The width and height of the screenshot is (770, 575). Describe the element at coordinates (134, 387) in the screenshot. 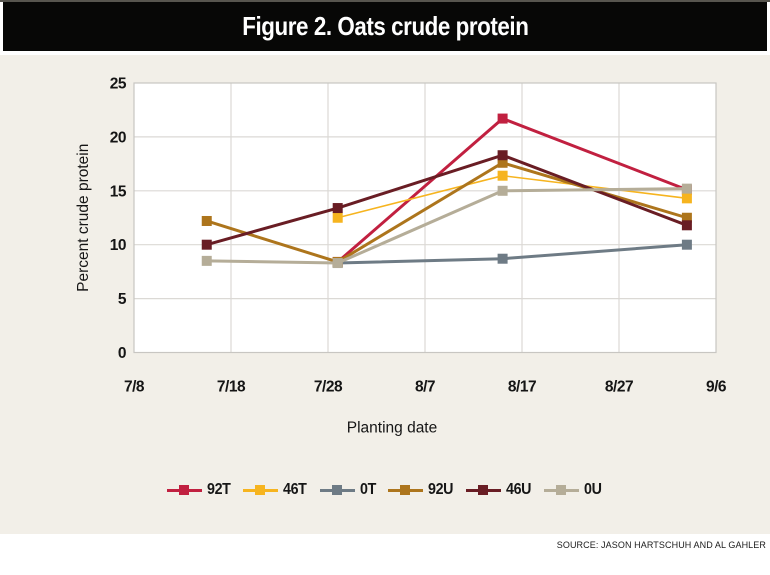

I see `x-tick-label: 7/8` at that location.